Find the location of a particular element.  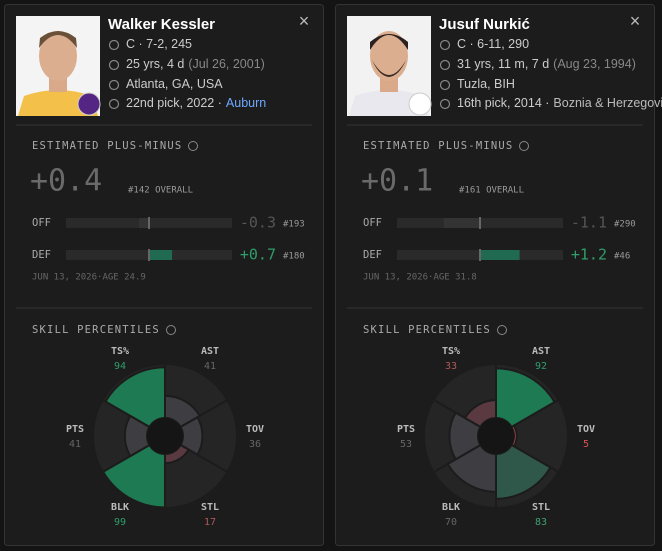

school: Boznia & Herzegovi is located at coordinates (607, 103).